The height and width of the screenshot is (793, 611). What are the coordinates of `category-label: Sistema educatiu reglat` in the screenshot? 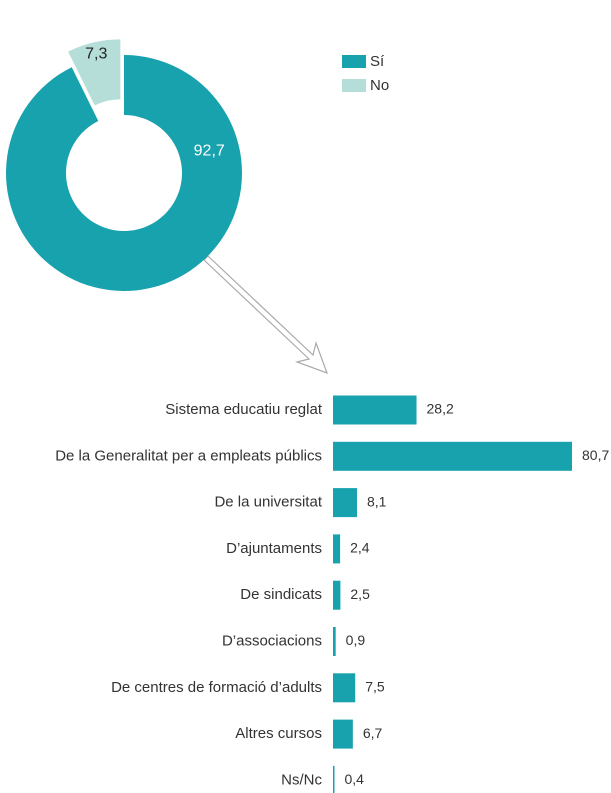 It's located at (244, 409).